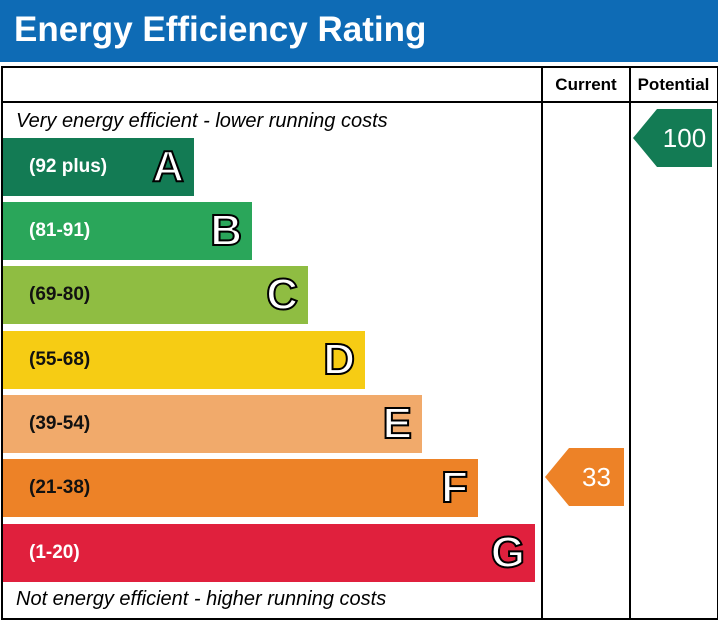 This screenshot has width=718, height=620. What do you see at coordinates (155, 295) in the screenshot?
I see `band-c: (69-80) C` at bounding box center [155, 295].